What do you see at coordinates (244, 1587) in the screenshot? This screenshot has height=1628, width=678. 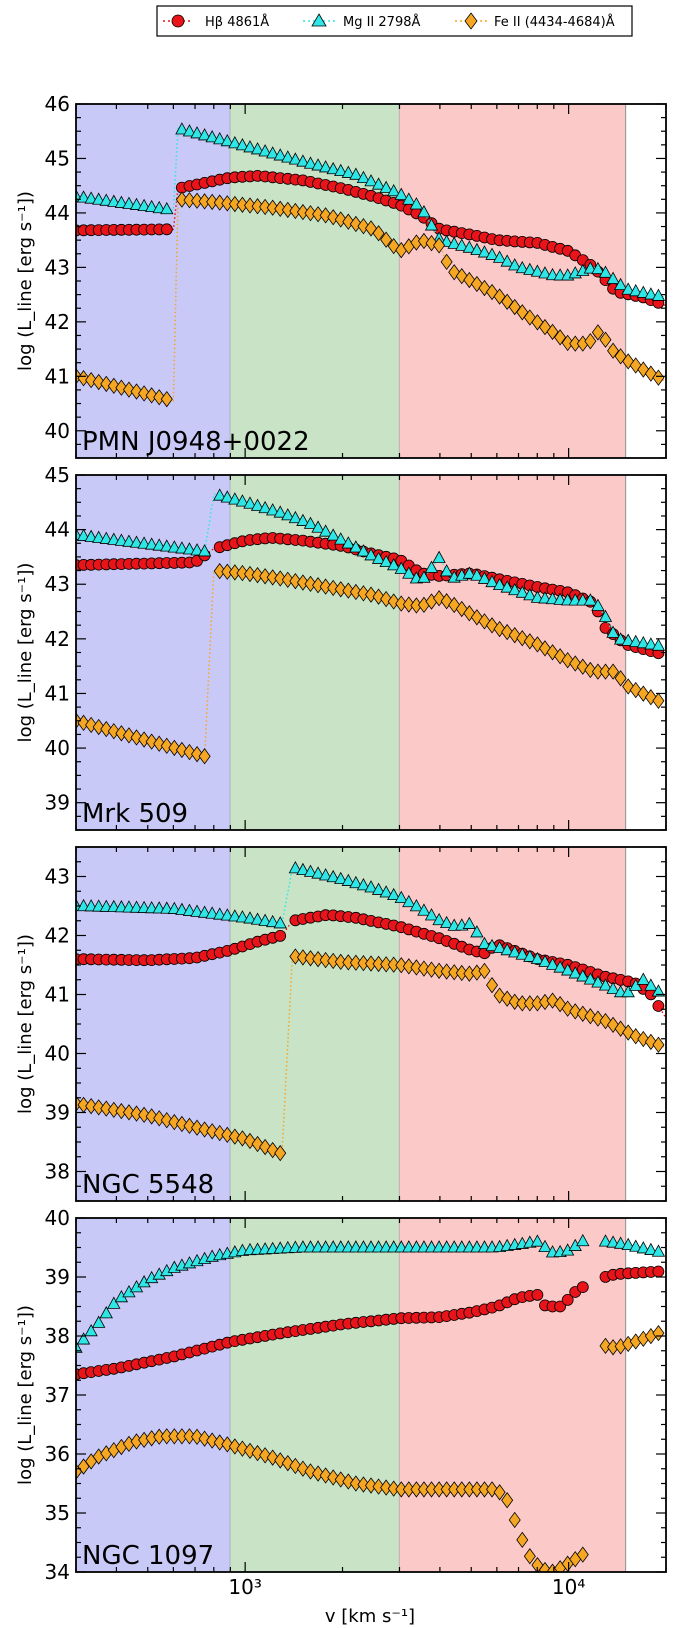 I see `x-tick-label: 10³` at bounding box center [244, 1587].